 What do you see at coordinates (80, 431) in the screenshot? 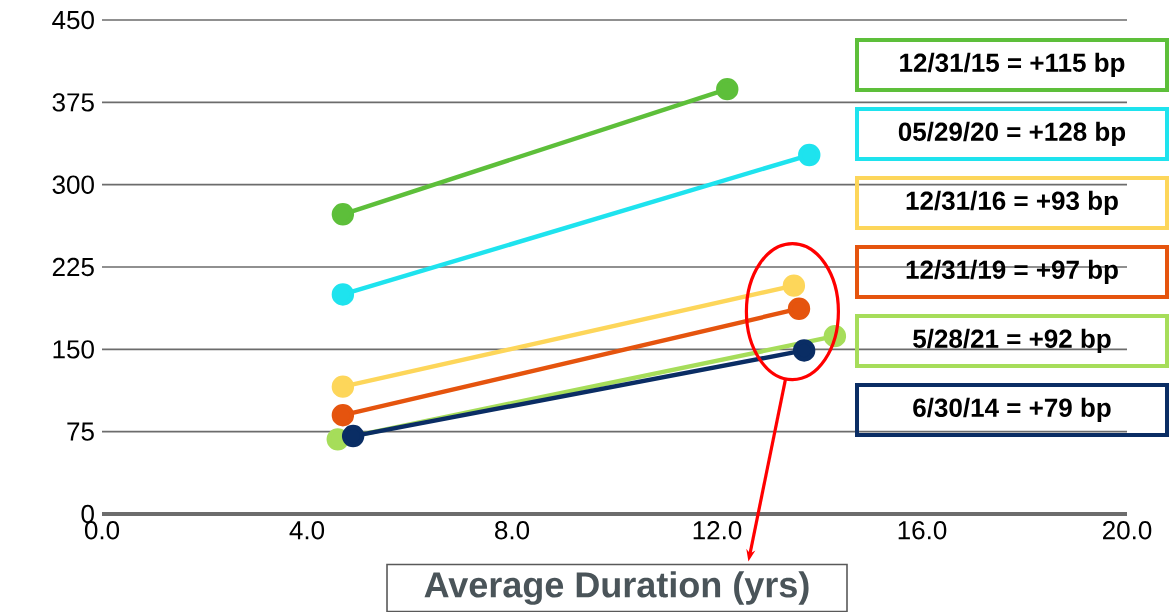
I see `y-tick-label: 75` at bounding box center [80, 431].